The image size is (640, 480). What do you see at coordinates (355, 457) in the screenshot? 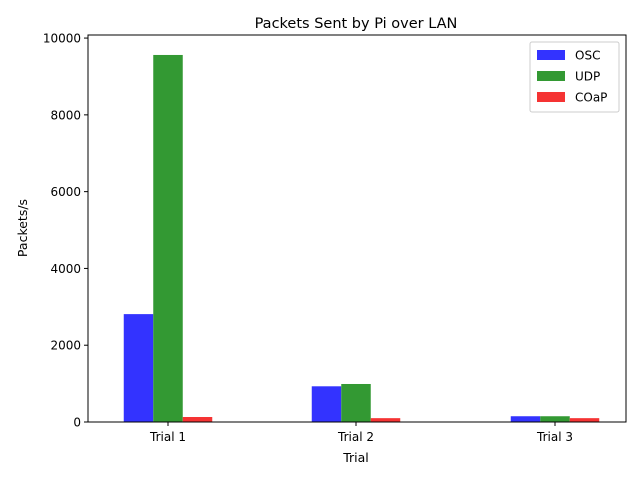
I see `x-axis-label: Trial` at bounding box center [355, 457].